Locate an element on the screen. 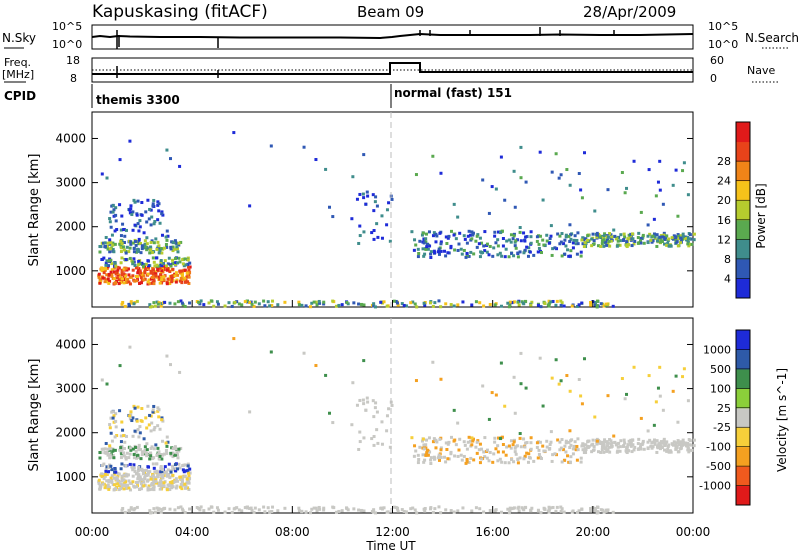 The image size is (800, 558). nsky-tick-bottom: 10^0 is located at coordinates (67, 44).